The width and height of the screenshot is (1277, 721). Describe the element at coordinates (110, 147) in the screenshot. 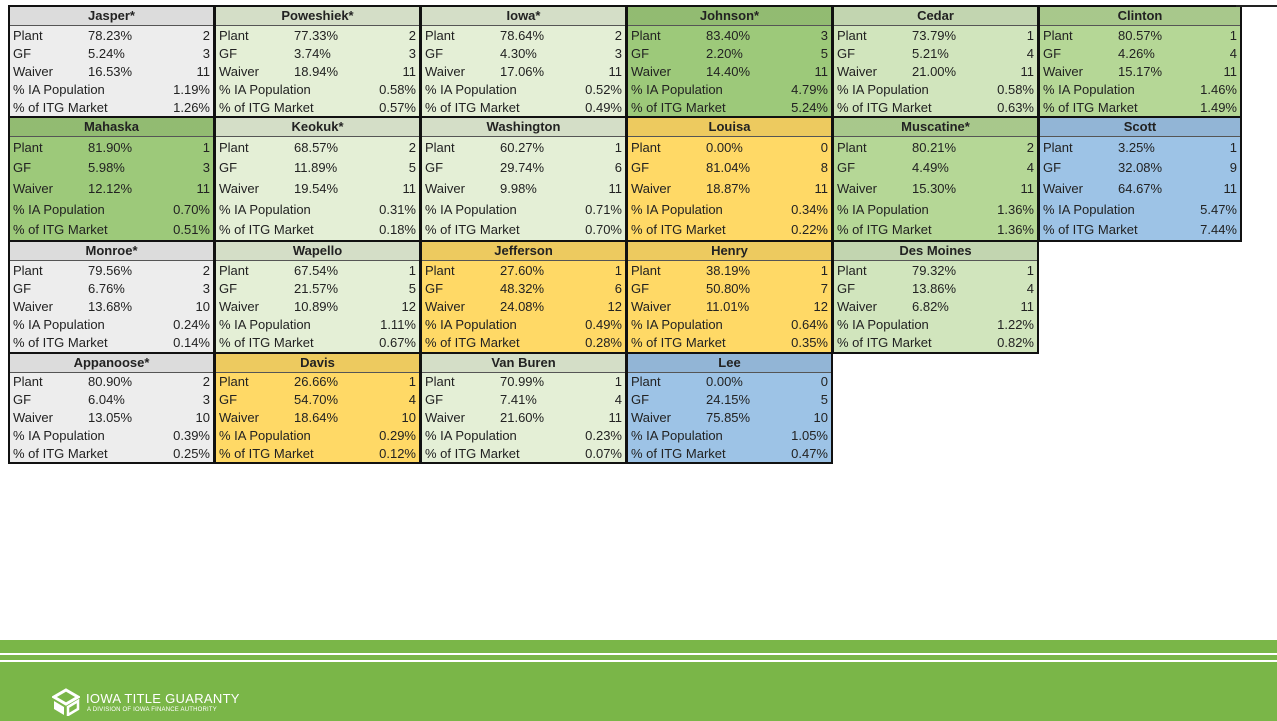

I see `stat-value: 81.90%` at that location.